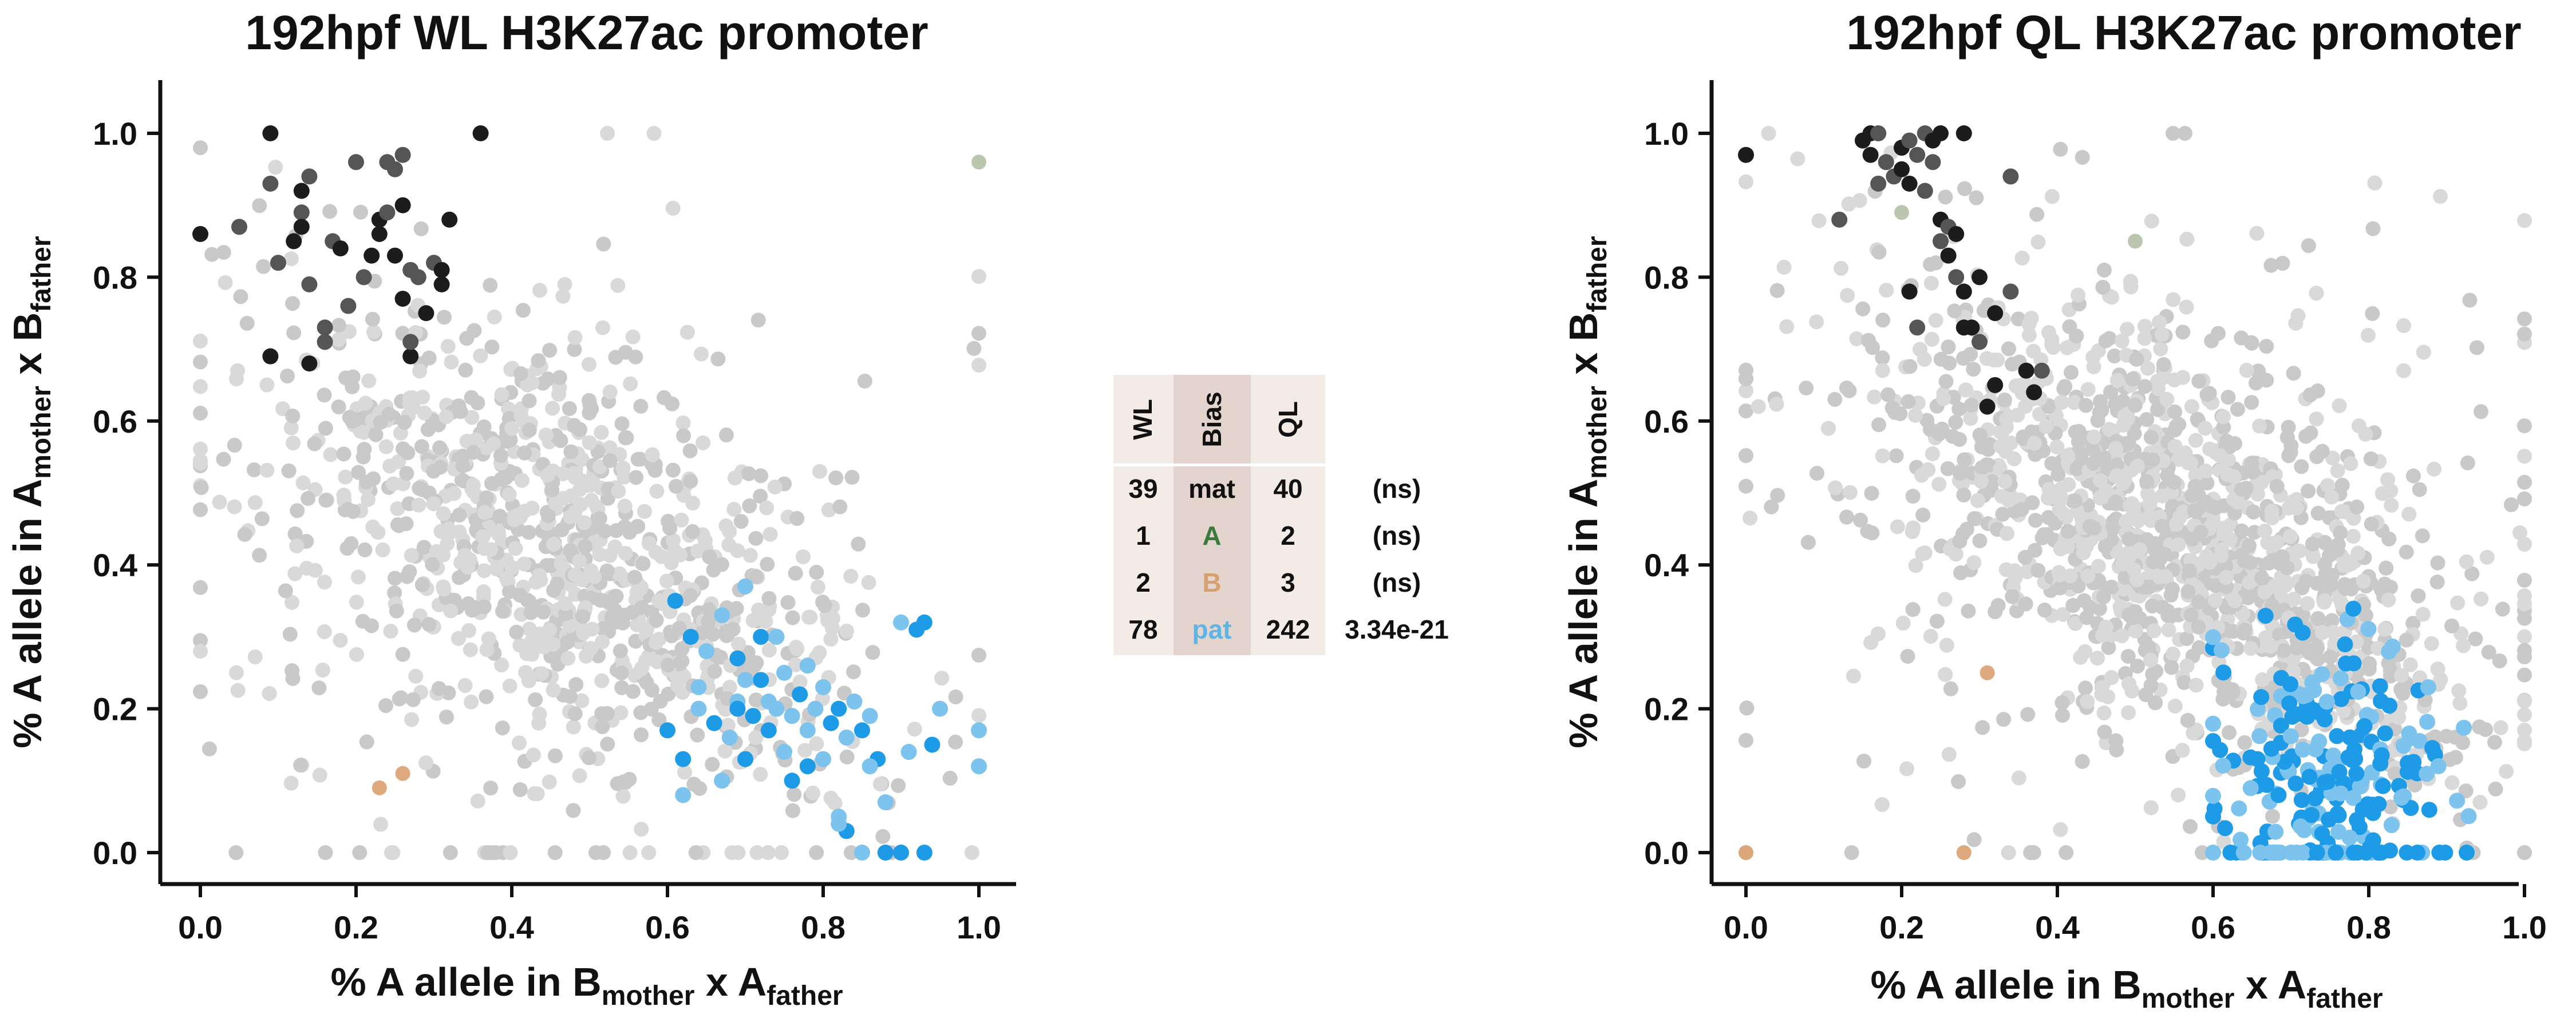  I want to click on left-ylabel-prefix: % A allele in A, so click(27, 613).